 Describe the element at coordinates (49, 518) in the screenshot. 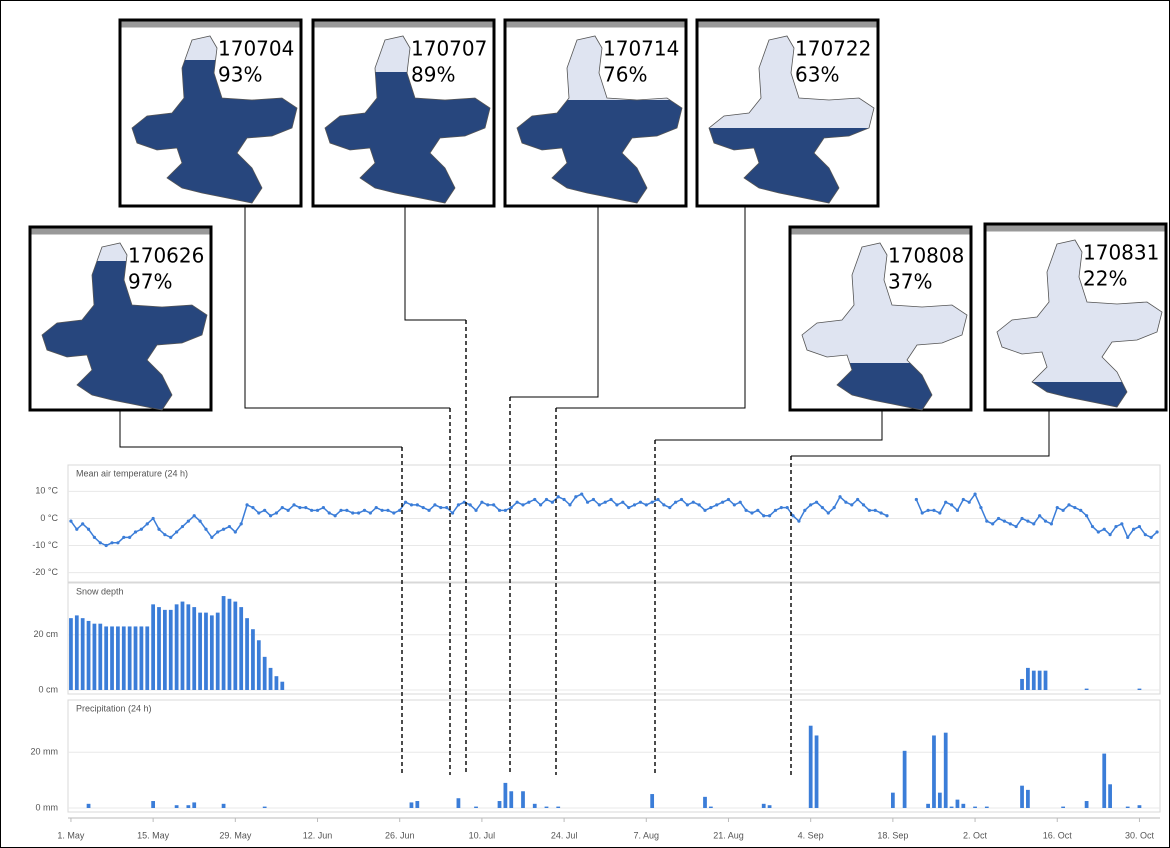

I see `y-tick-label: 0 °C` at that location.